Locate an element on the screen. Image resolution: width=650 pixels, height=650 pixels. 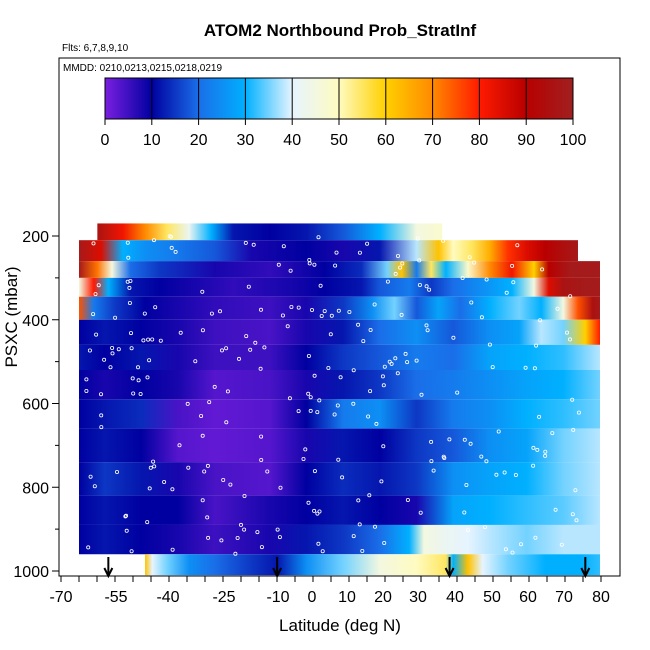
chart-title: ATOM2 Northbound Prob_StratInf is located at coordinates (340, 30).